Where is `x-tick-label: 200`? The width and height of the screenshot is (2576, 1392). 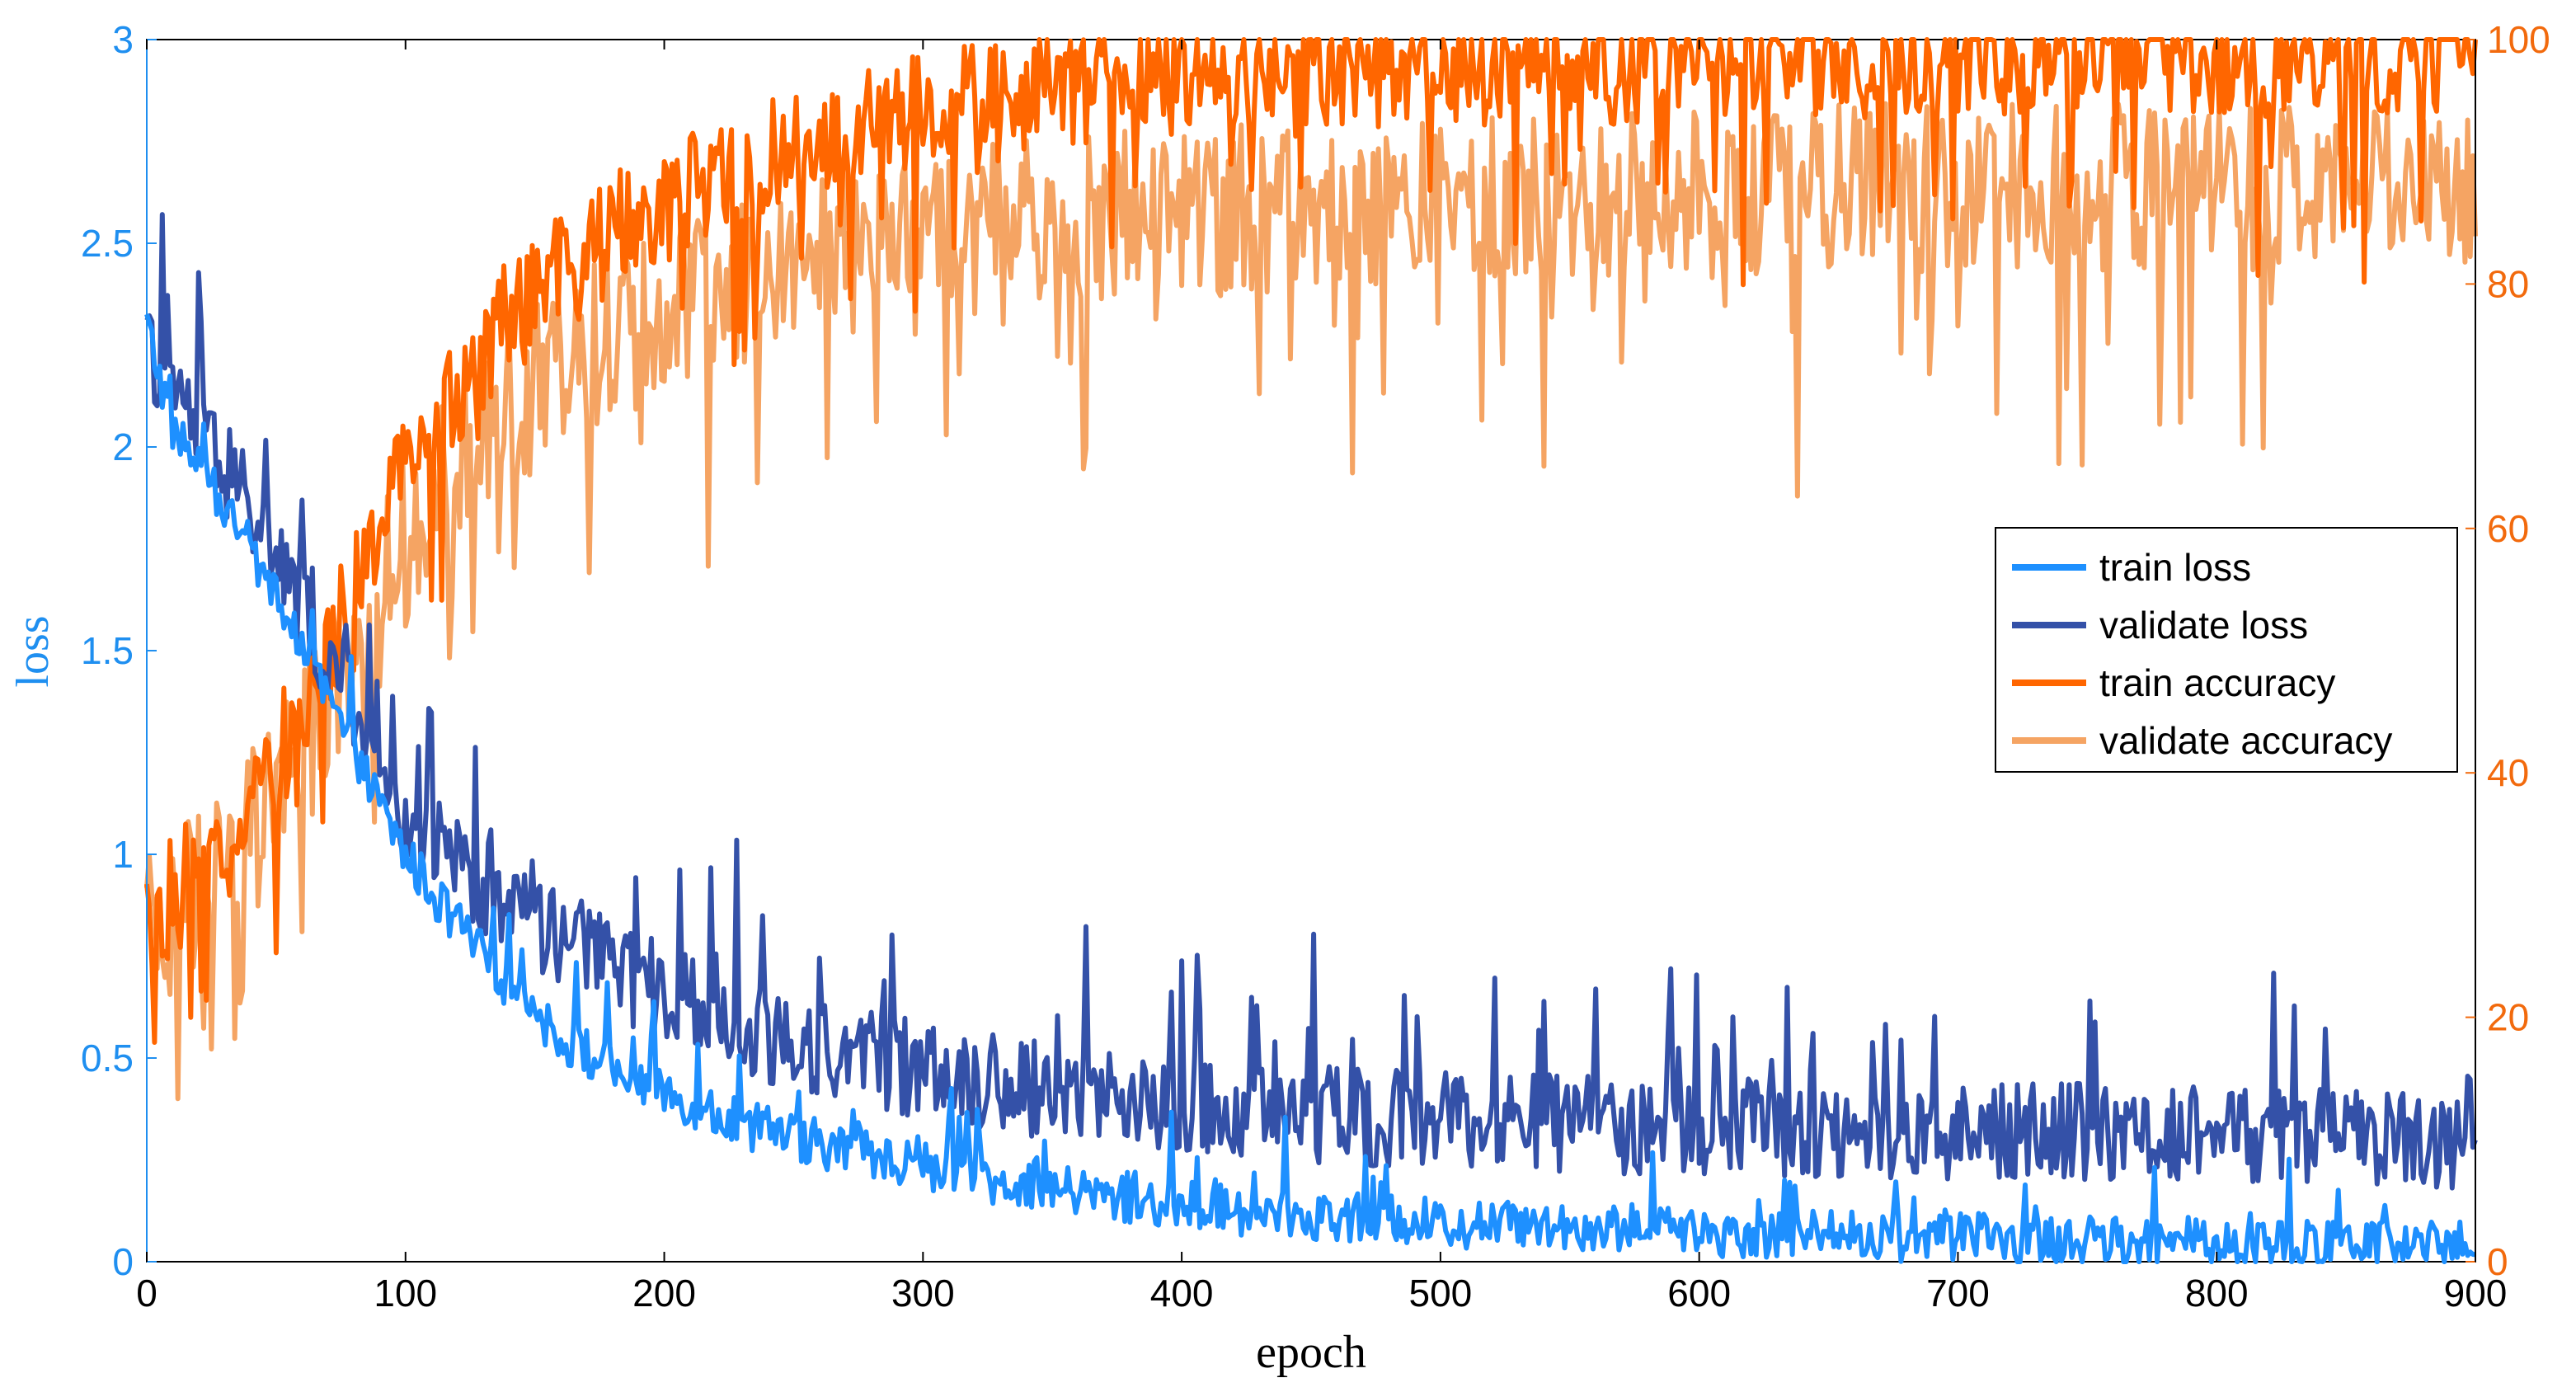
x-tick-label: 200 is located at coordinates (664, 1293).